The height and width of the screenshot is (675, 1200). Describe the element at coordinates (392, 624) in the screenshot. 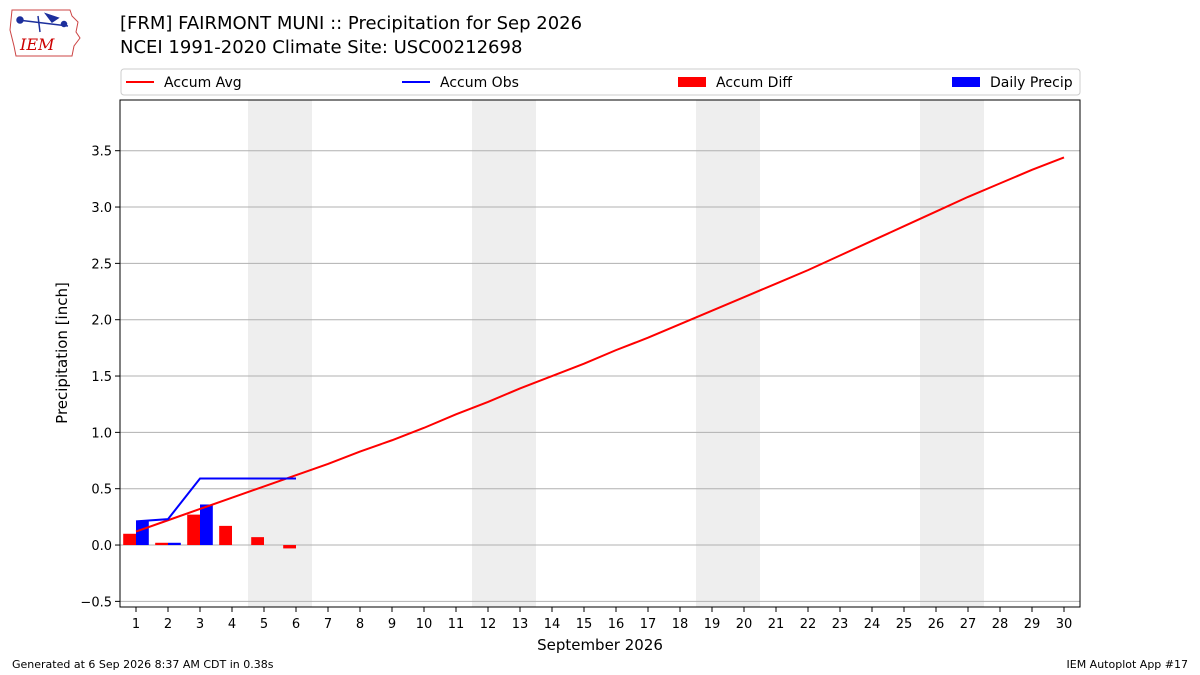

I see `x-tick-label: 9` at that location.